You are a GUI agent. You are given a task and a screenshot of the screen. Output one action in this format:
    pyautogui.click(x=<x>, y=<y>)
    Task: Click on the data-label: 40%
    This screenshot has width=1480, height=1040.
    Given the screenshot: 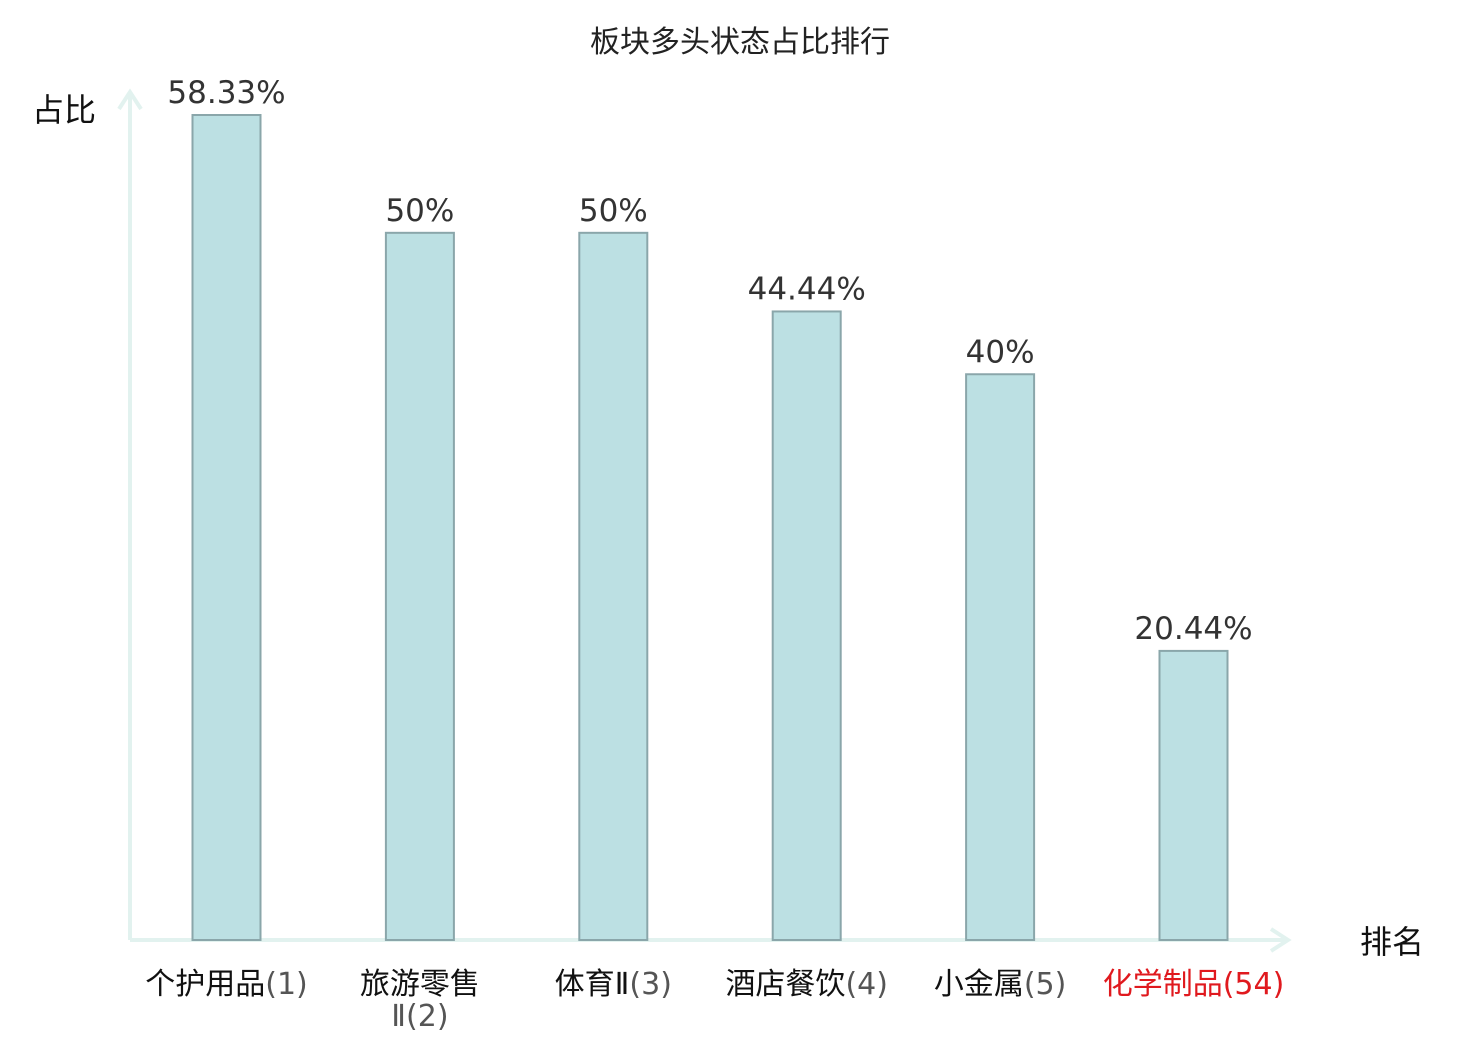 What is the action you would take?
    pyautogui.click(x=1000, y=352)
    